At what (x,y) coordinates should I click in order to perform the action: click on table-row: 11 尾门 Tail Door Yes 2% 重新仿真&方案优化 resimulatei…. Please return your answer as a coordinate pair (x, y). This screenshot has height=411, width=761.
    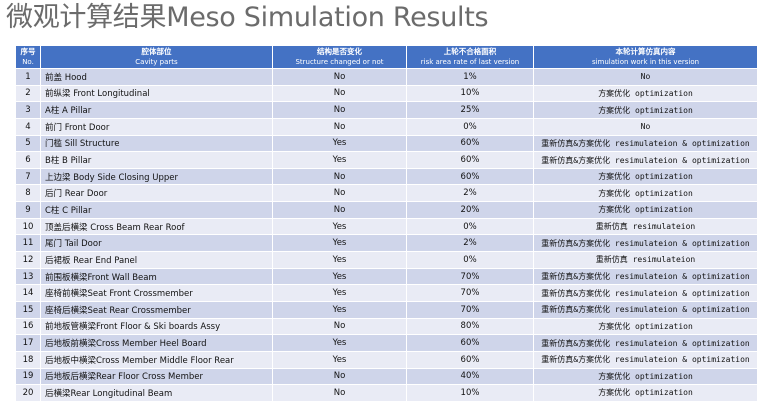
    Looking at the image, I should click on (386, 243).